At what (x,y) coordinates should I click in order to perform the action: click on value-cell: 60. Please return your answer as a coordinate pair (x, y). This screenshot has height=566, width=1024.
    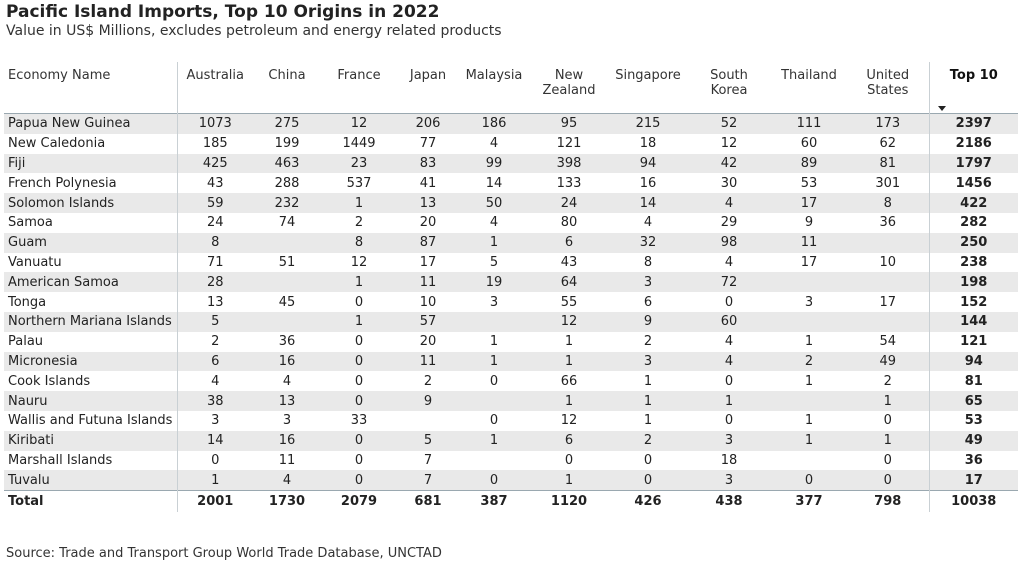
    Looking at the image, I should click on (729, 322).